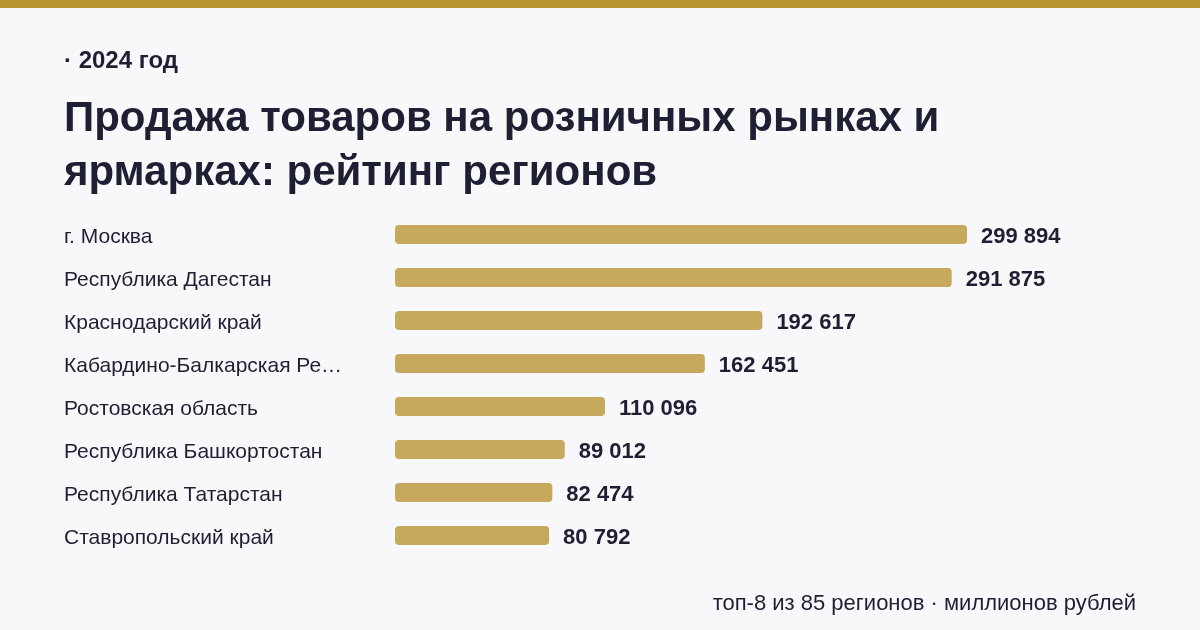 Image resolution: width=1200 pixels, height=630 pixels. I want to click on data-label: 291 875, so click(1005, 278).